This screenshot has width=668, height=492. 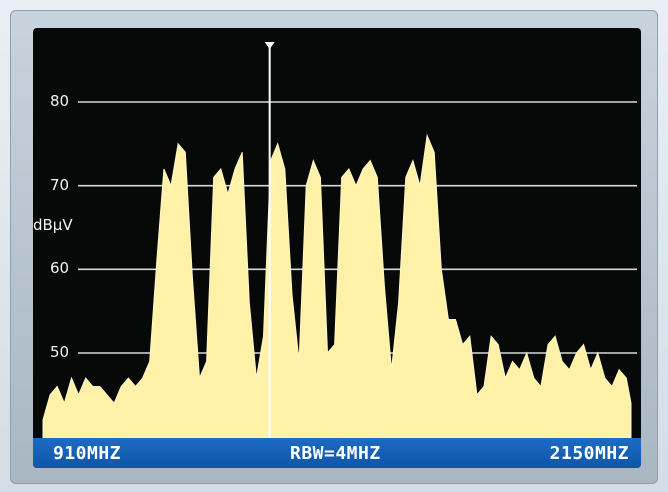 I want to click on start-frequency: 910MHZ, so click(x=87, y=453).